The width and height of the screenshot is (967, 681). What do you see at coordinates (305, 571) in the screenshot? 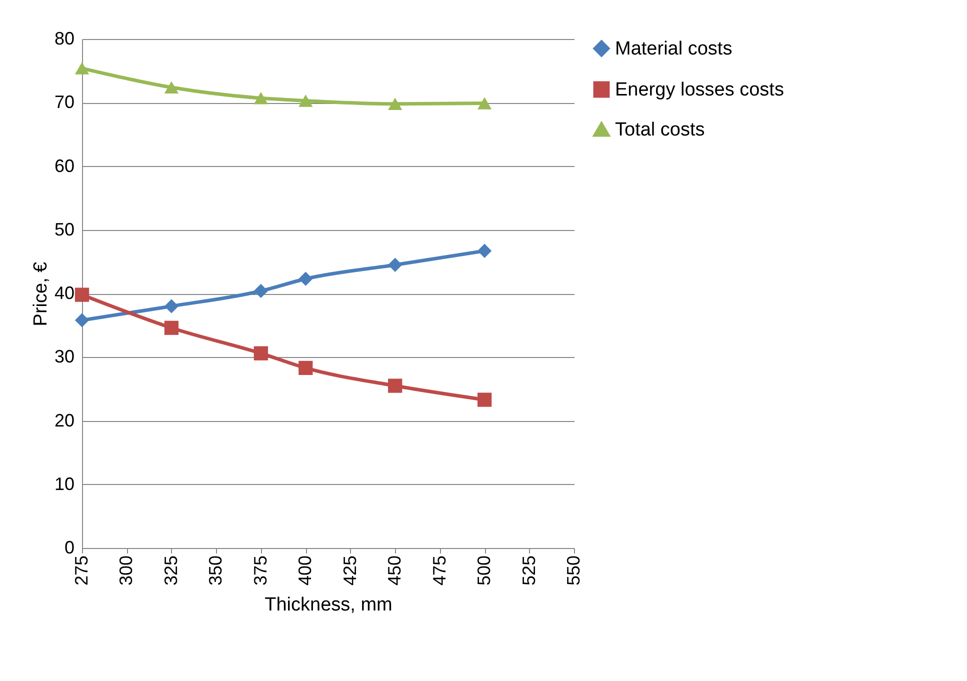
I see `x-tick-label: 400` at bounding box center [305, 571].